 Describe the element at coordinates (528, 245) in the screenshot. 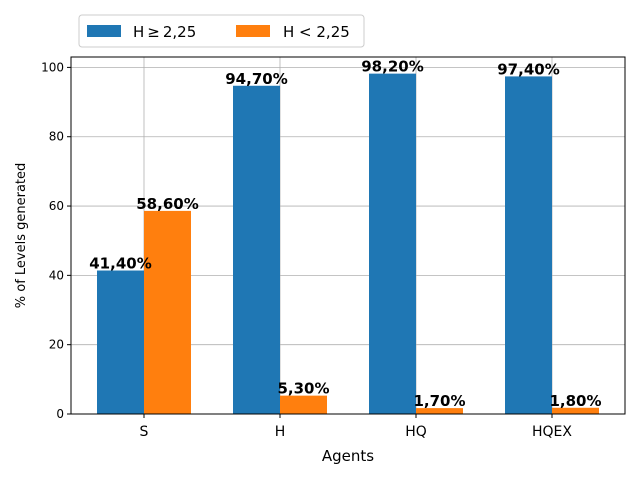

I see `bar-high-hqex` at that location.